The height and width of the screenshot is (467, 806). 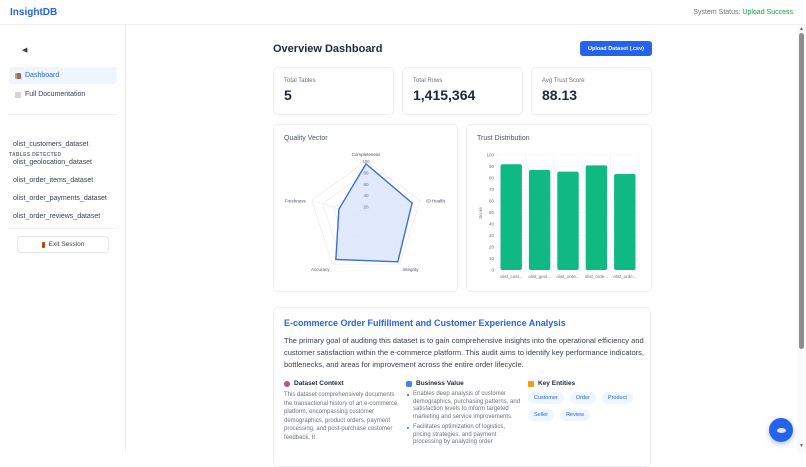 What do you see at coordinates (560, 95) in the screenshot?
I see `stat-value: 88.13` at bounding box center [560, 95].